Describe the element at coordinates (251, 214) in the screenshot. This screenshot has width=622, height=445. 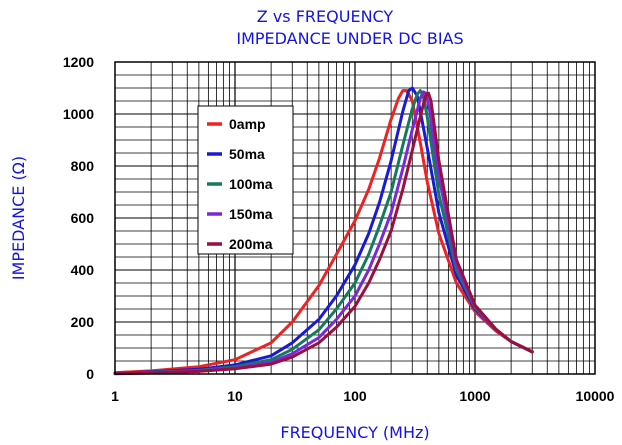
I see `legend-label-150ma: 150ma` at that location.